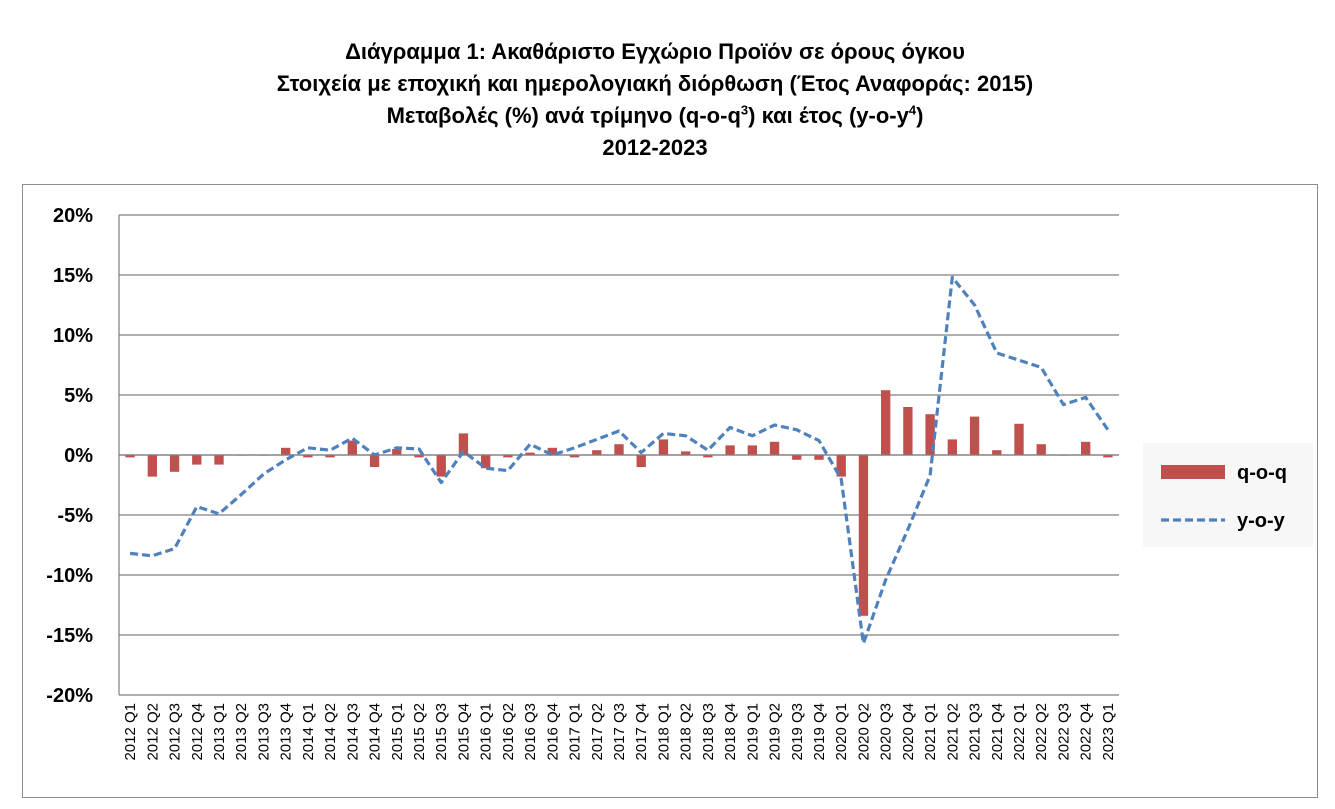 The image size is (1335, 809). I want to click on x-tick-label: 2015 Q1, so click(397, 732).